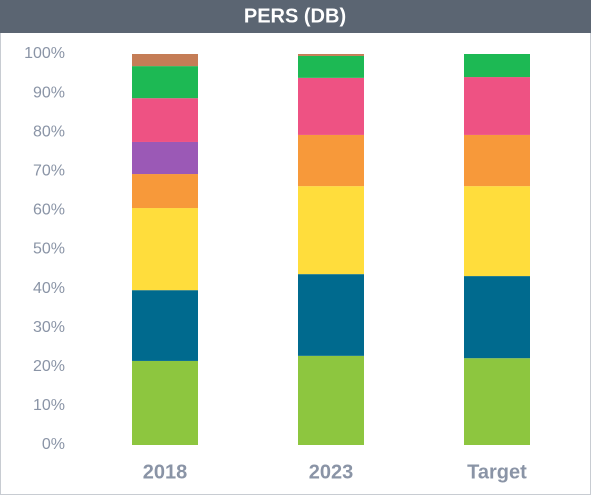 This screenshot has width=591, height=495. I want to click on y-tick-label: 50%, so click(49, 249).